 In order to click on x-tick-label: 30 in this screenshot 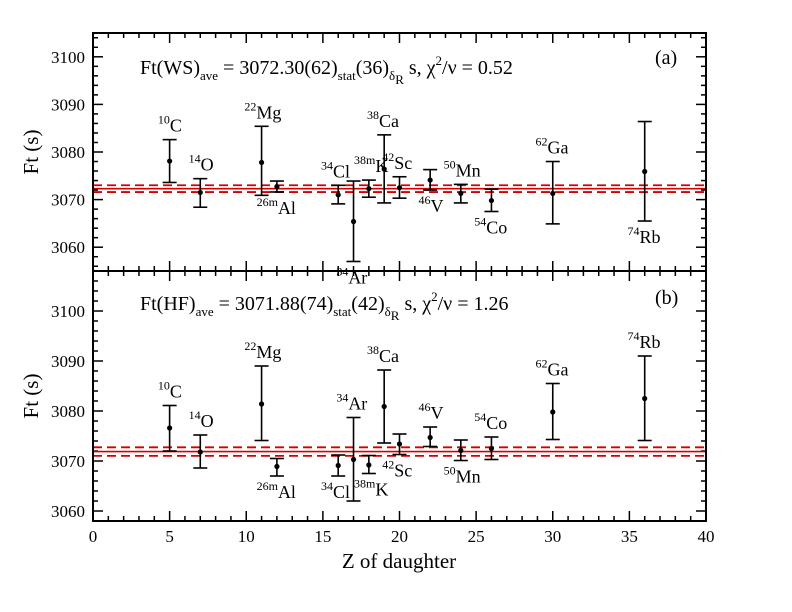, I will do `click(552, 536)`.